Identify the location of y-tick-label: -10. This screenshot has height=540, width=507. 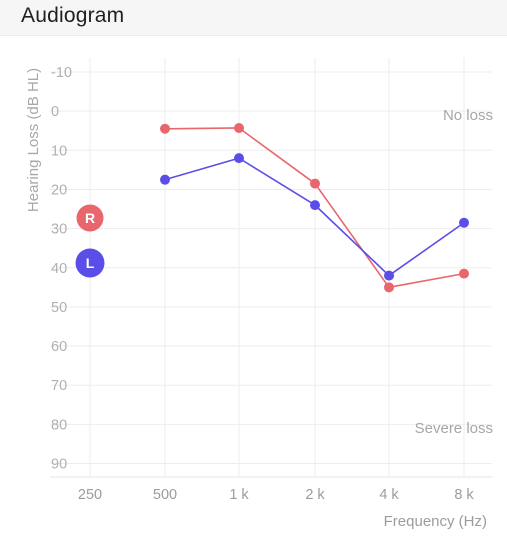
(61, 73).